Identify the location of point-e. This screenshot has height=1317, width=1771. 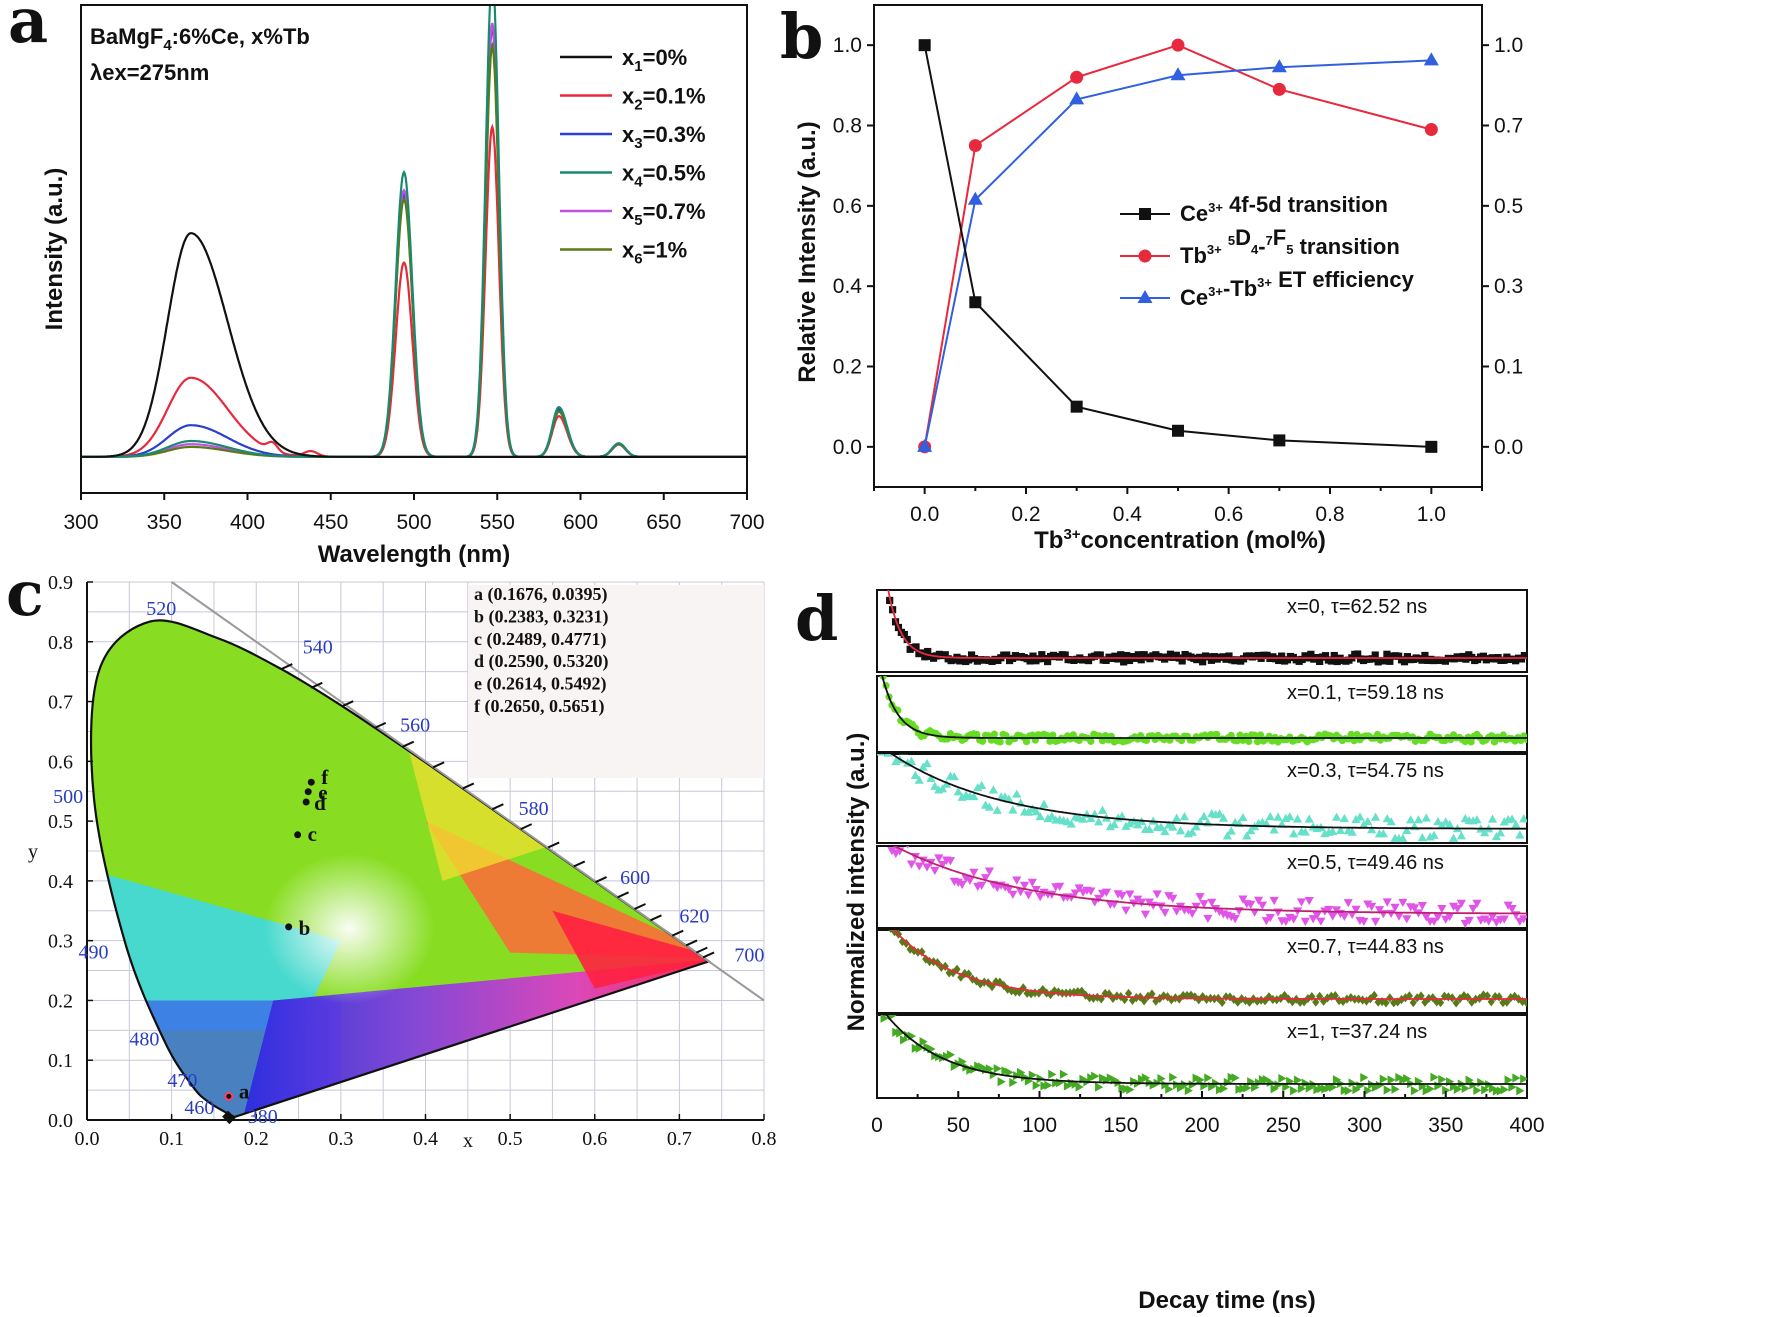
(308, 792).